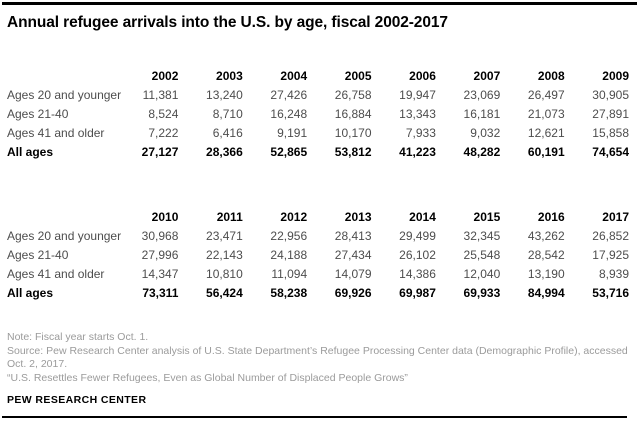  What do you see at coordinates (417, 235) in the screenshot?
I see `value-cell: 29,499` at bounding box center [417, 235].